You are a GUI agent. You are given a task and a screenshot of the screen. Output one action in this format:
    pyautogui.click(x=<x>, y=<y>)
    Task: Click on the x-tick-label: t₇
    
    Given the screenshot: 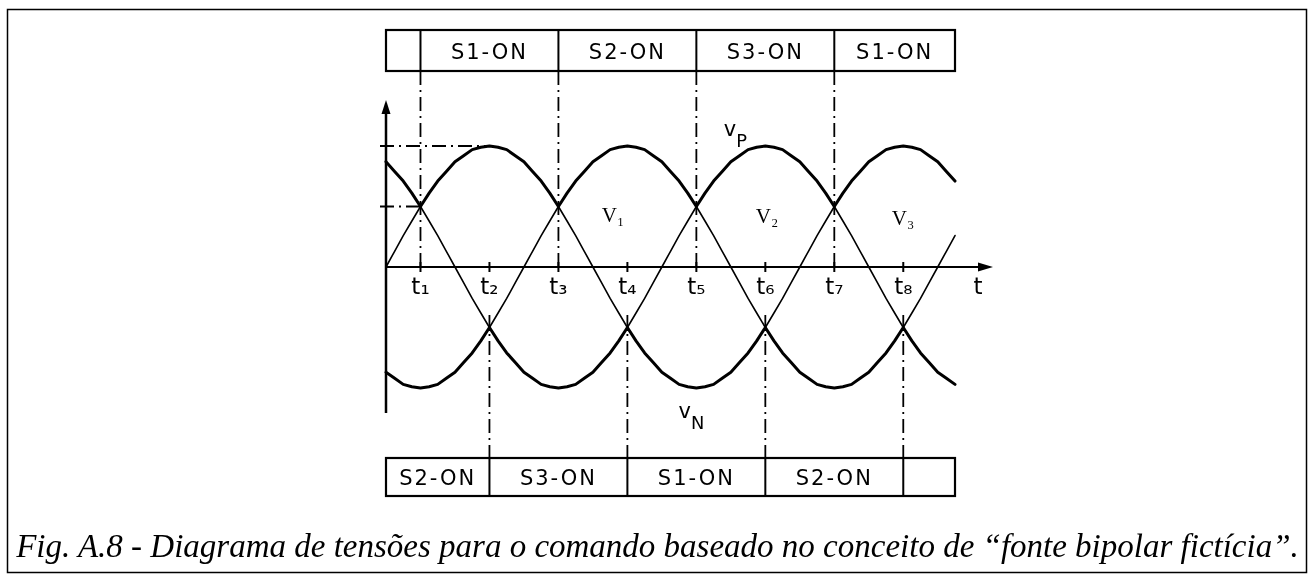 What is the action you would take?
    pyautogui.click(x=834, y=286)
    